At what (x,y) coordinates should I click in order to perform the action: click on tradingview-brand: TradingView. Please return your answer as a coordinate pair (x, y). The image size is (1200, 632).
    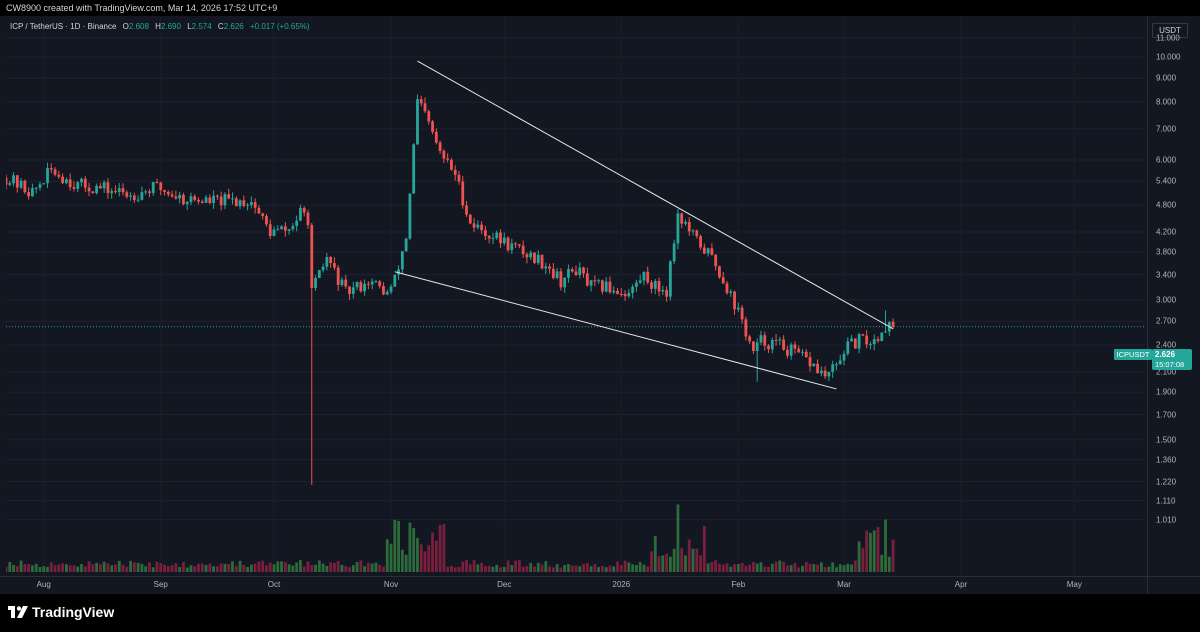
    Looking at the image, I should click on (61, 612).